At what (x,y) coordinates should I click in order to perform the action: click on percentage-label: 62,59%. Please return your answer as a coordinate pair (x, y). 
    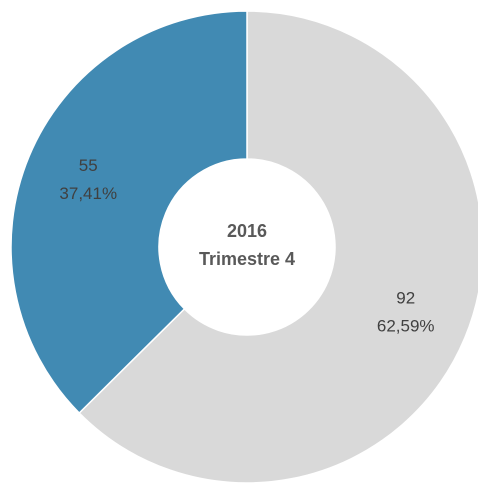
    Looking at the image, I should click on (406, 326).